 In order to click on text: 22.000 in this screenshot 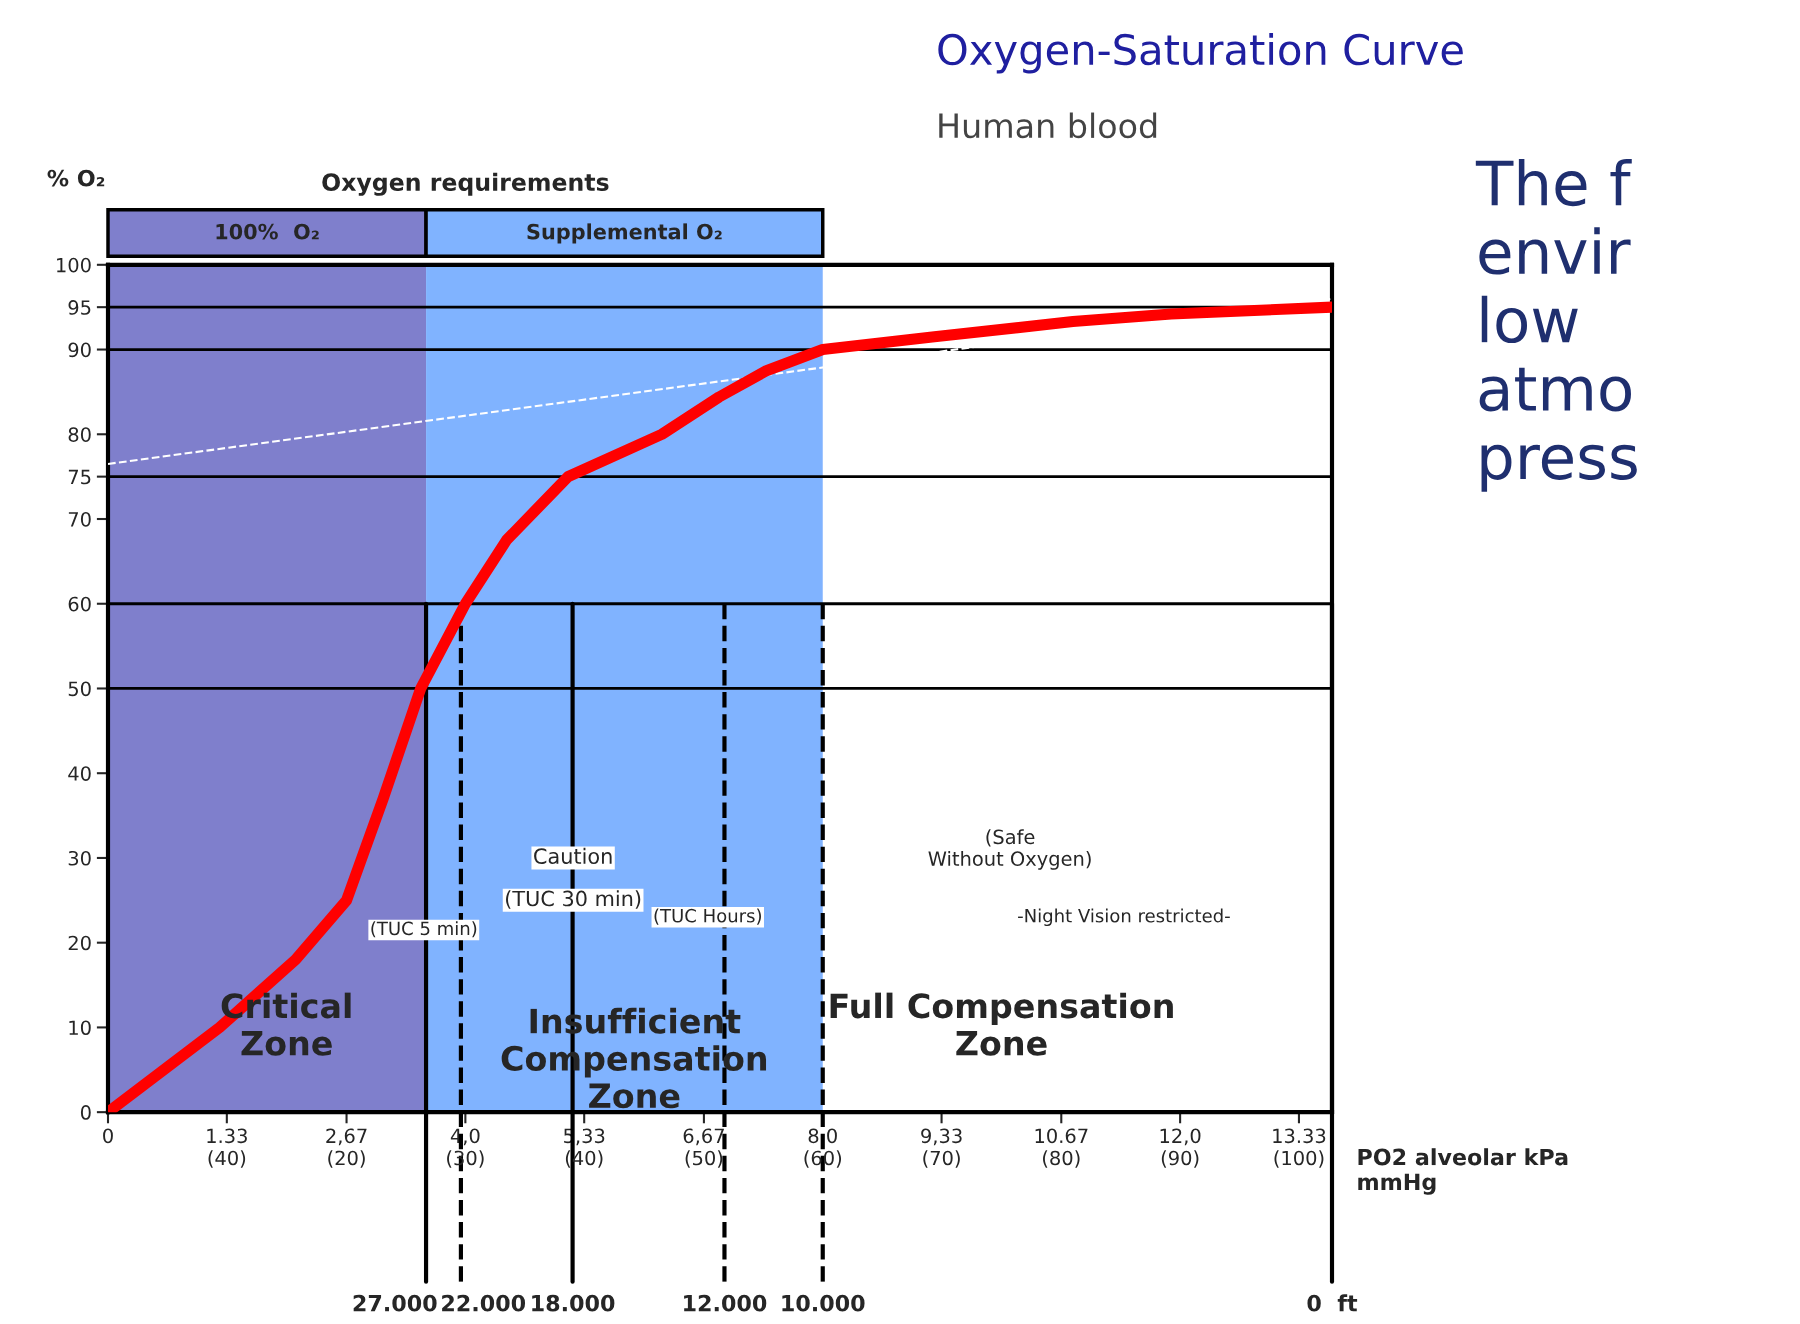, I will do `click(484, 1303)`.